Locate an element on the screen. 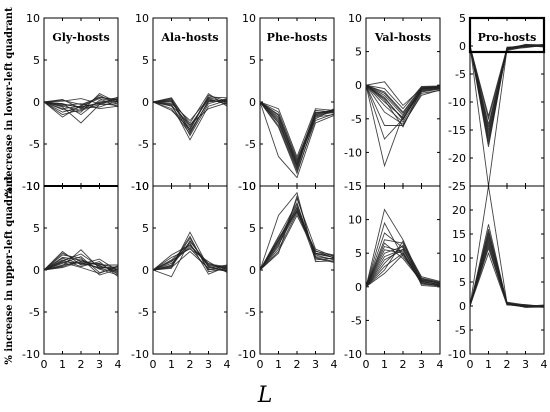 The height and width of the screenshot is (412, 550). y-tick-label: 15 is located at coordinates (459, 234).